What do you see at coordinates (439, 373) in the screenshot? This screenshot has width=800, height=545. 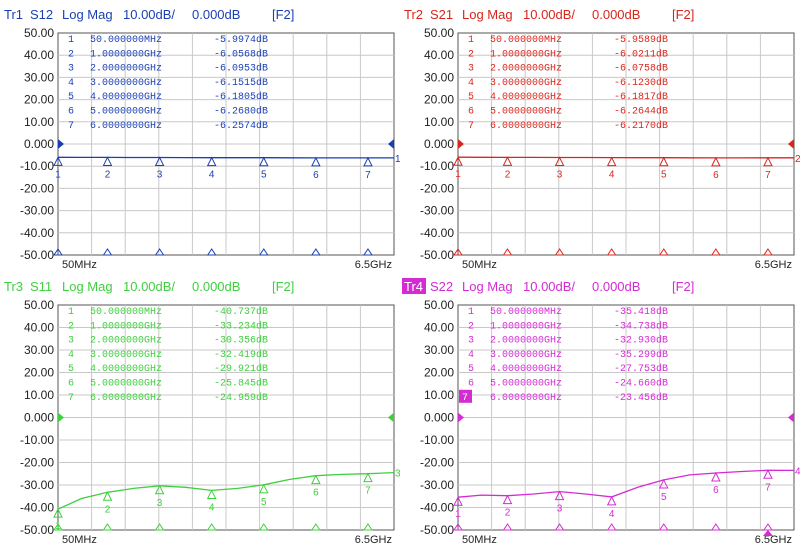 I see `y-tick-label: 20.00` at bounding box center [439, 373].